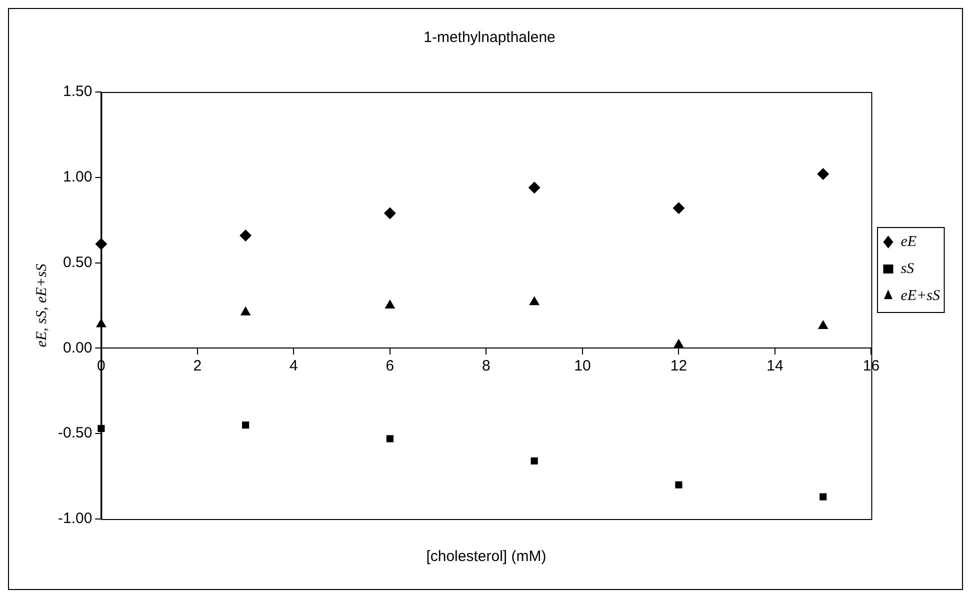 Image resolution: width=971 pixels, height=598 pixels. What do you see at coordinates (679, 365) in the screenshot?
I see `x-tick-label: 12` at bounding box center [679, 365].